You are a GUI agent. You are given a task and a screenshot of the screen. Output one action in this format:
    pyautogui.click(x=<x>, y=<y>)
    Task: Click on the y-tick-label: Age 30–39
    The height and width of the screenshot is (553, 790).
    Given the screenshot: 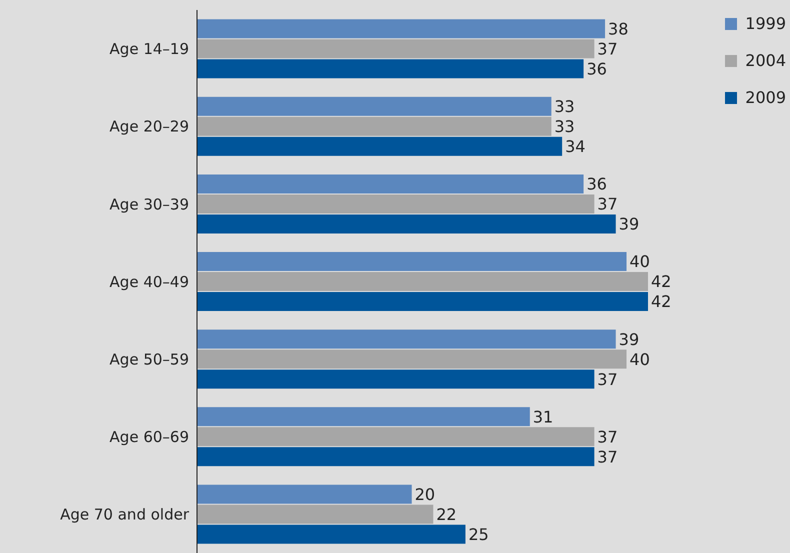 What is the action you would take?
    pyautogui.click(x=149, y=204)
    